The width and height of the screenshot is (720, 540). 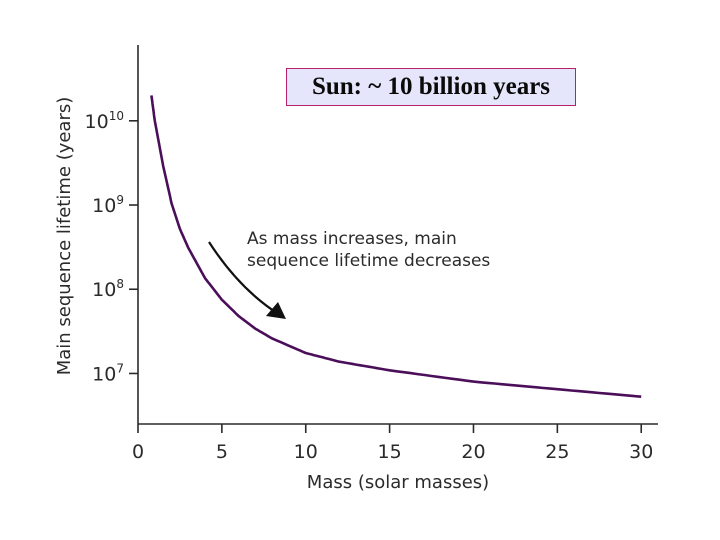 I want to click on y-axis-title: Main sequence lifetime (years), so click(x=64, y=236).